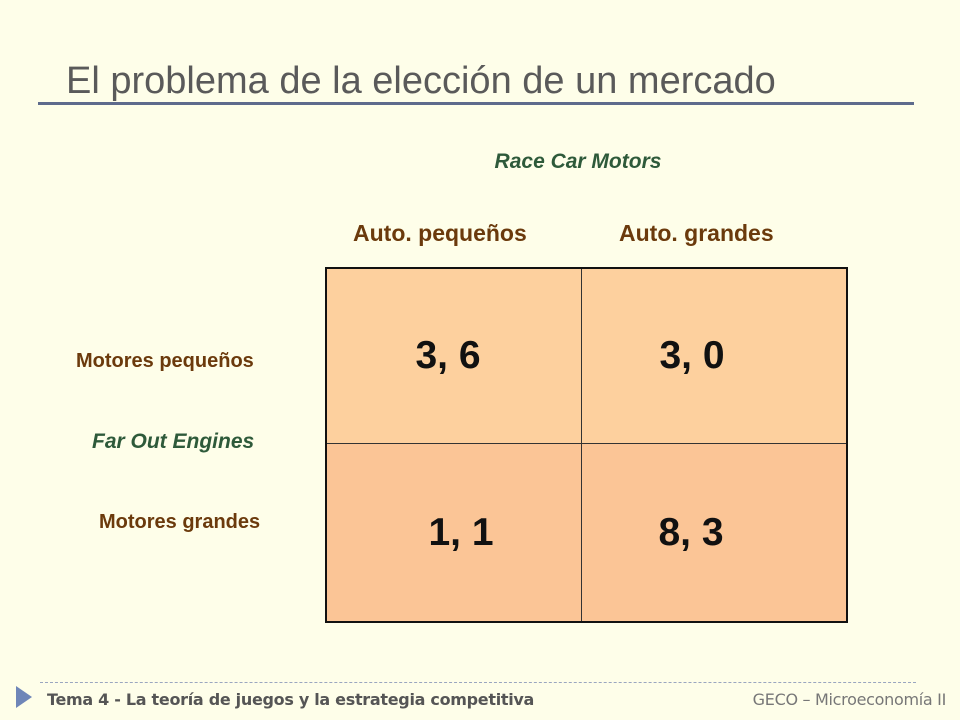  I want to click on footer-course: GECO – Microeconomía II, so click(849, 699).